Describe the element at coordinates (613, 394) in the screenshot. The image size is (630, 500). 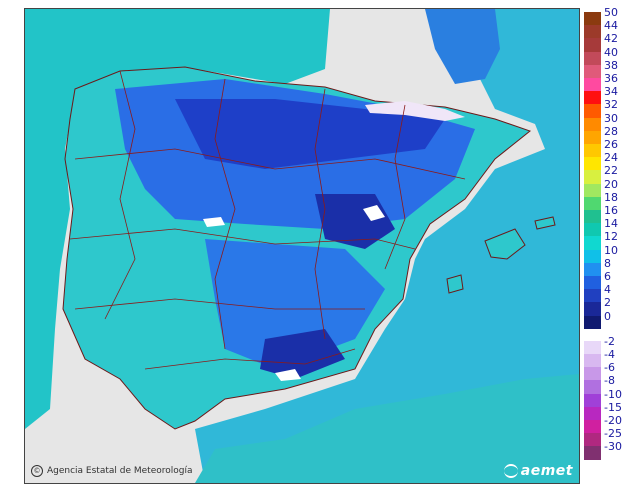
I see `legend-label-negative-4: -10` at that location.